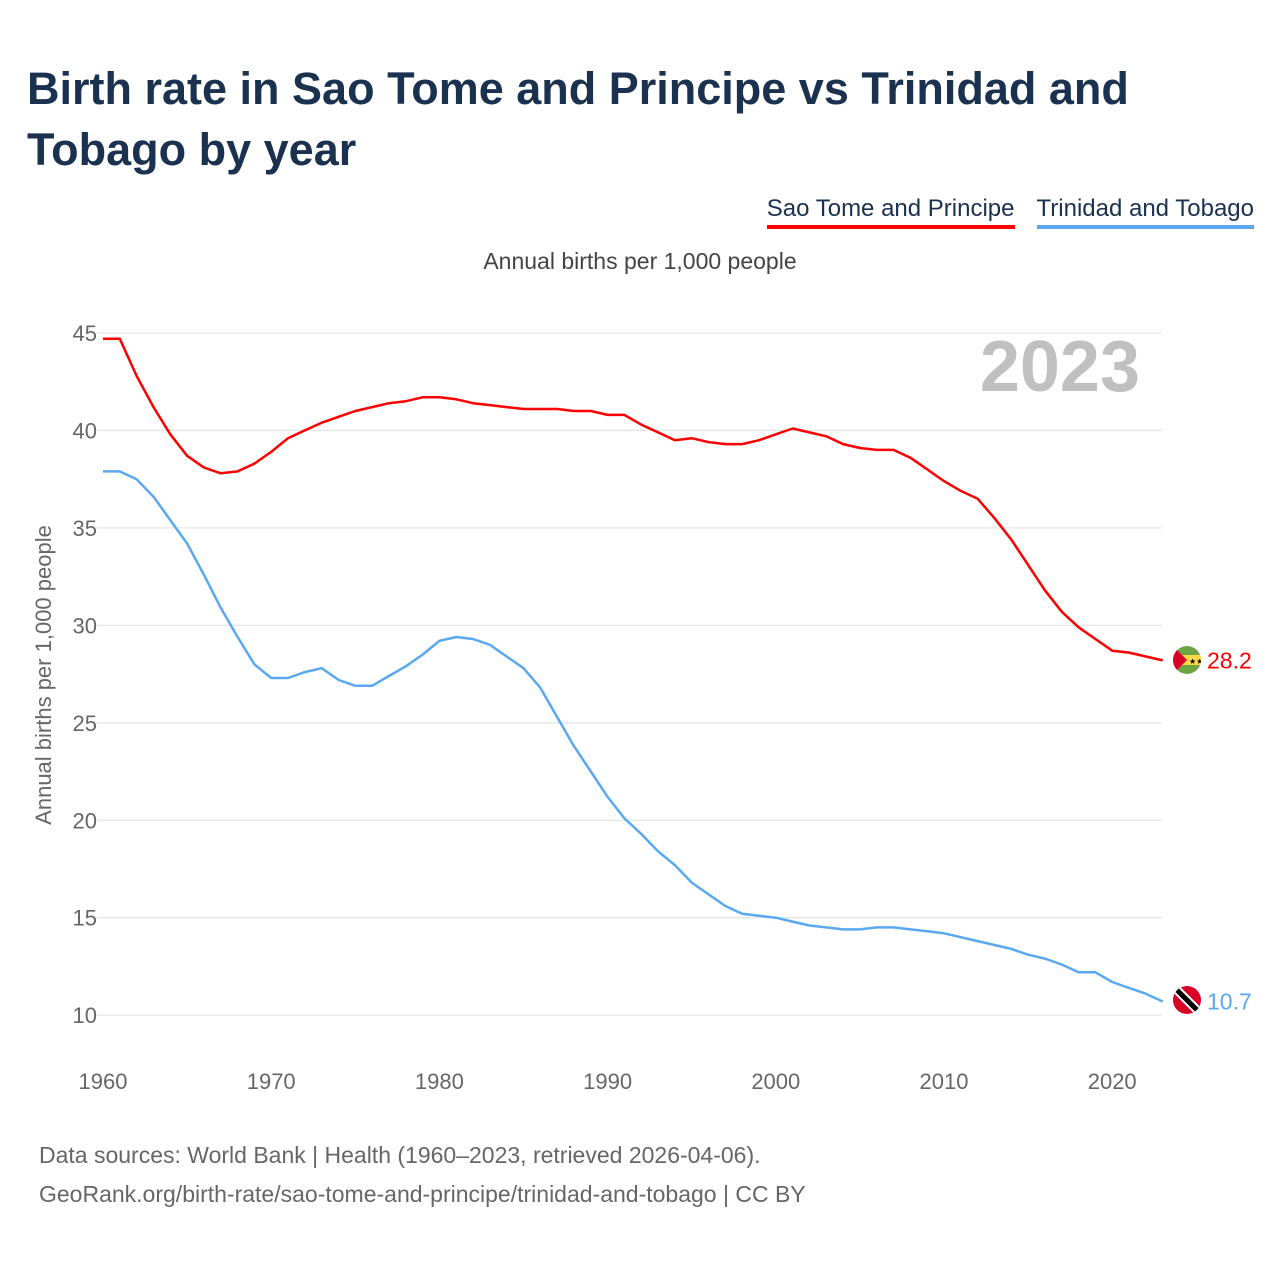 This screenshot has width=1280, height=1280. What do you see at coordinates (944, 1081) in the screenshot?
I see `x-tick-label: 2010` at bounding box center [944, 1081].